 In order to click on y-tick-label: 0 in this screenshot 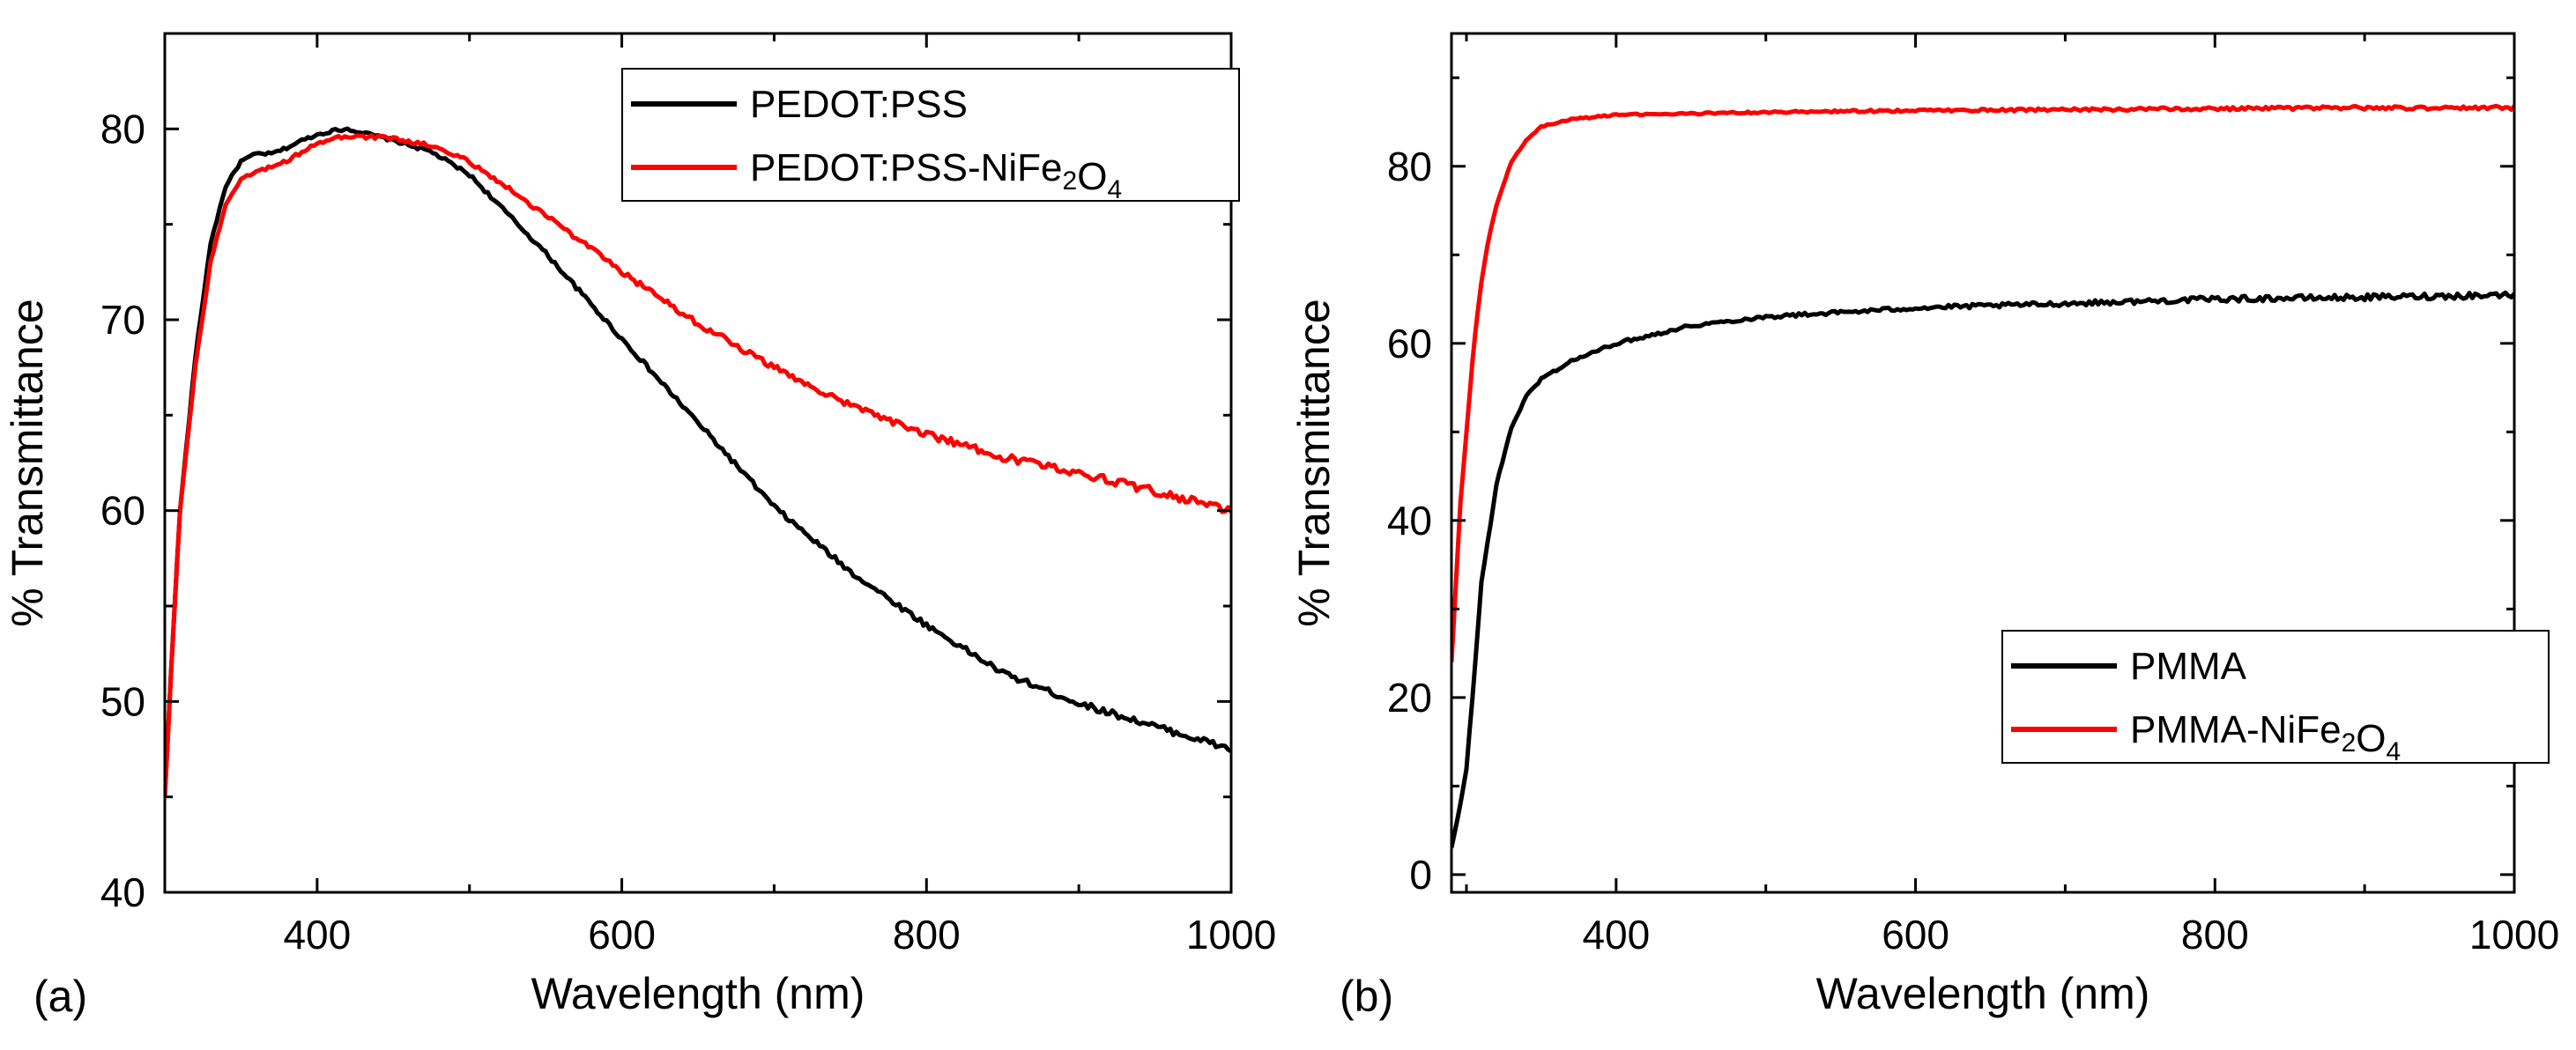, I will do `click(1420, 875)`.